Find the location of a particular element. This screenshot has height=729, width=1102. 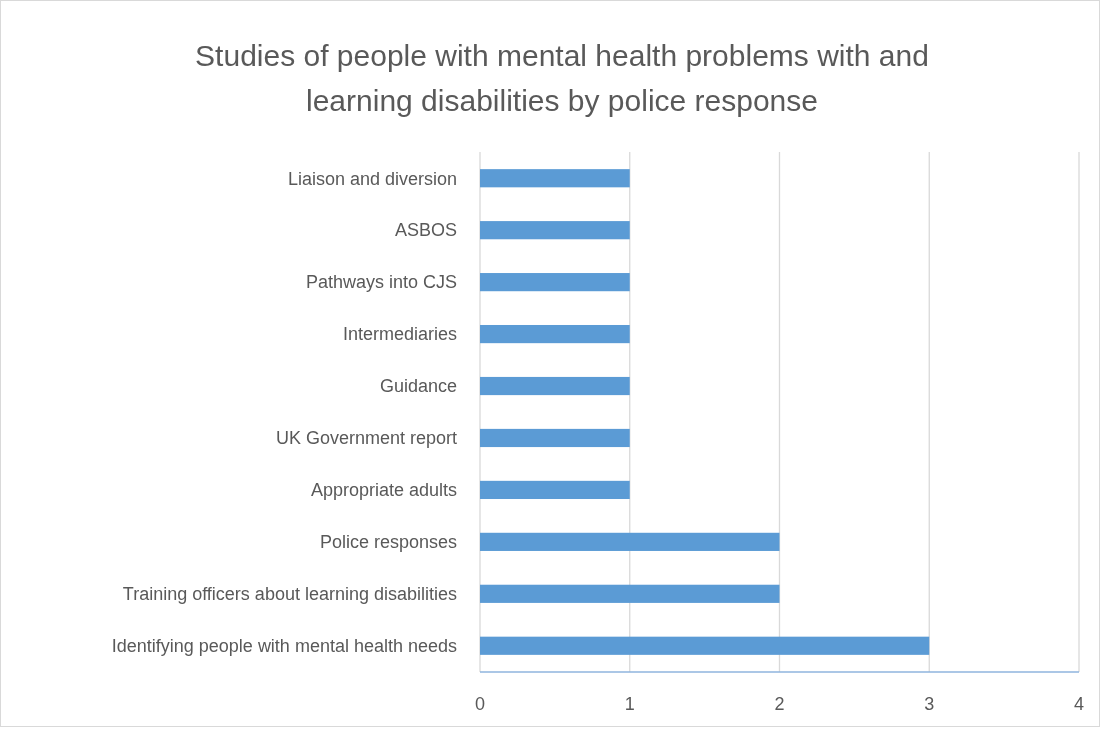

x-tick-label: 4 is located at coordinates (1079, 704).